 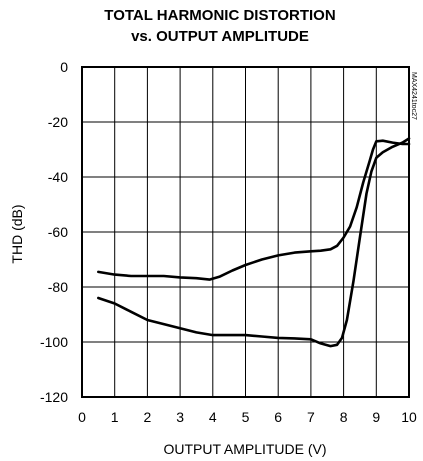 What do you see at coordinates (115, 417) in the screenshot?
I see `x-tick-label: 1` at bounding box center [115, 417].